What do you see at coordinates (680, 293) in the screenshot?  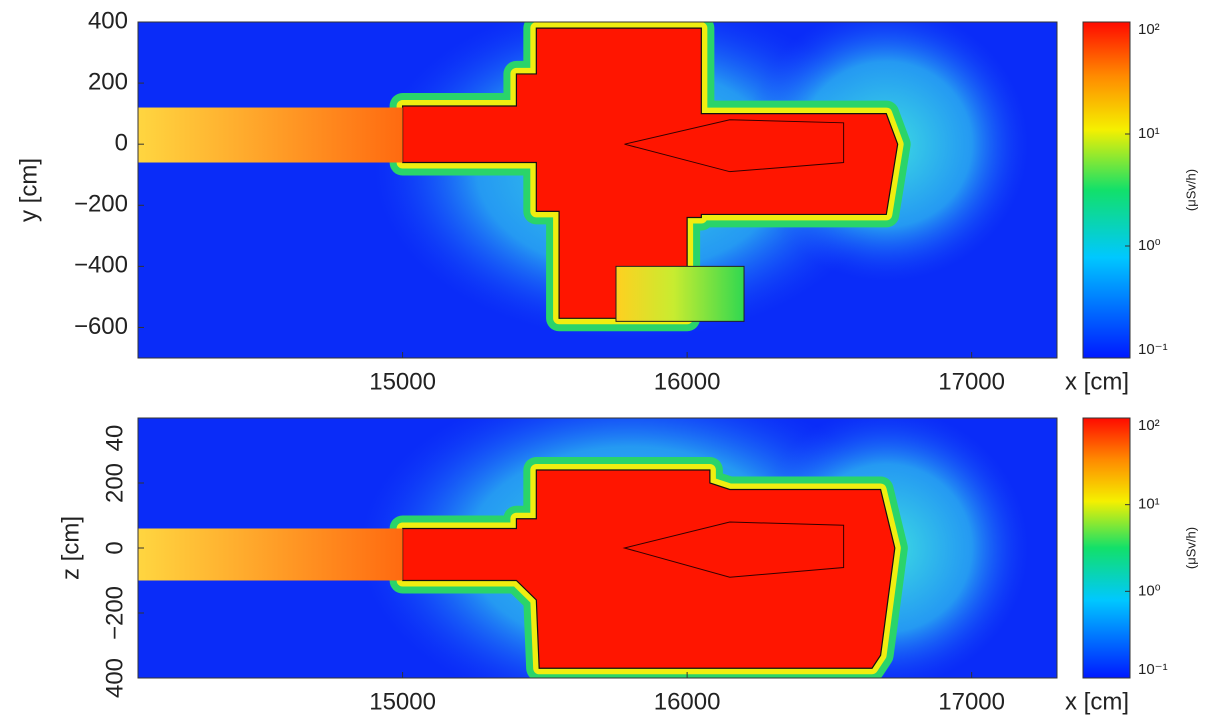 I see `dose-box` at bounding box center [680, 293].